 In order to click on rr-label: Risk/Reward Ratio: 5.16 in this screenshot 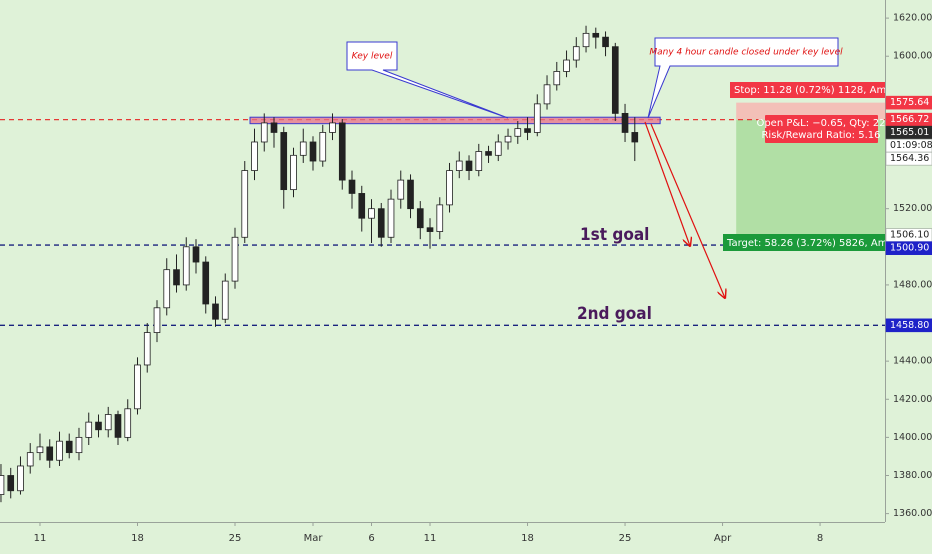, I will do `click(820, 135)`.